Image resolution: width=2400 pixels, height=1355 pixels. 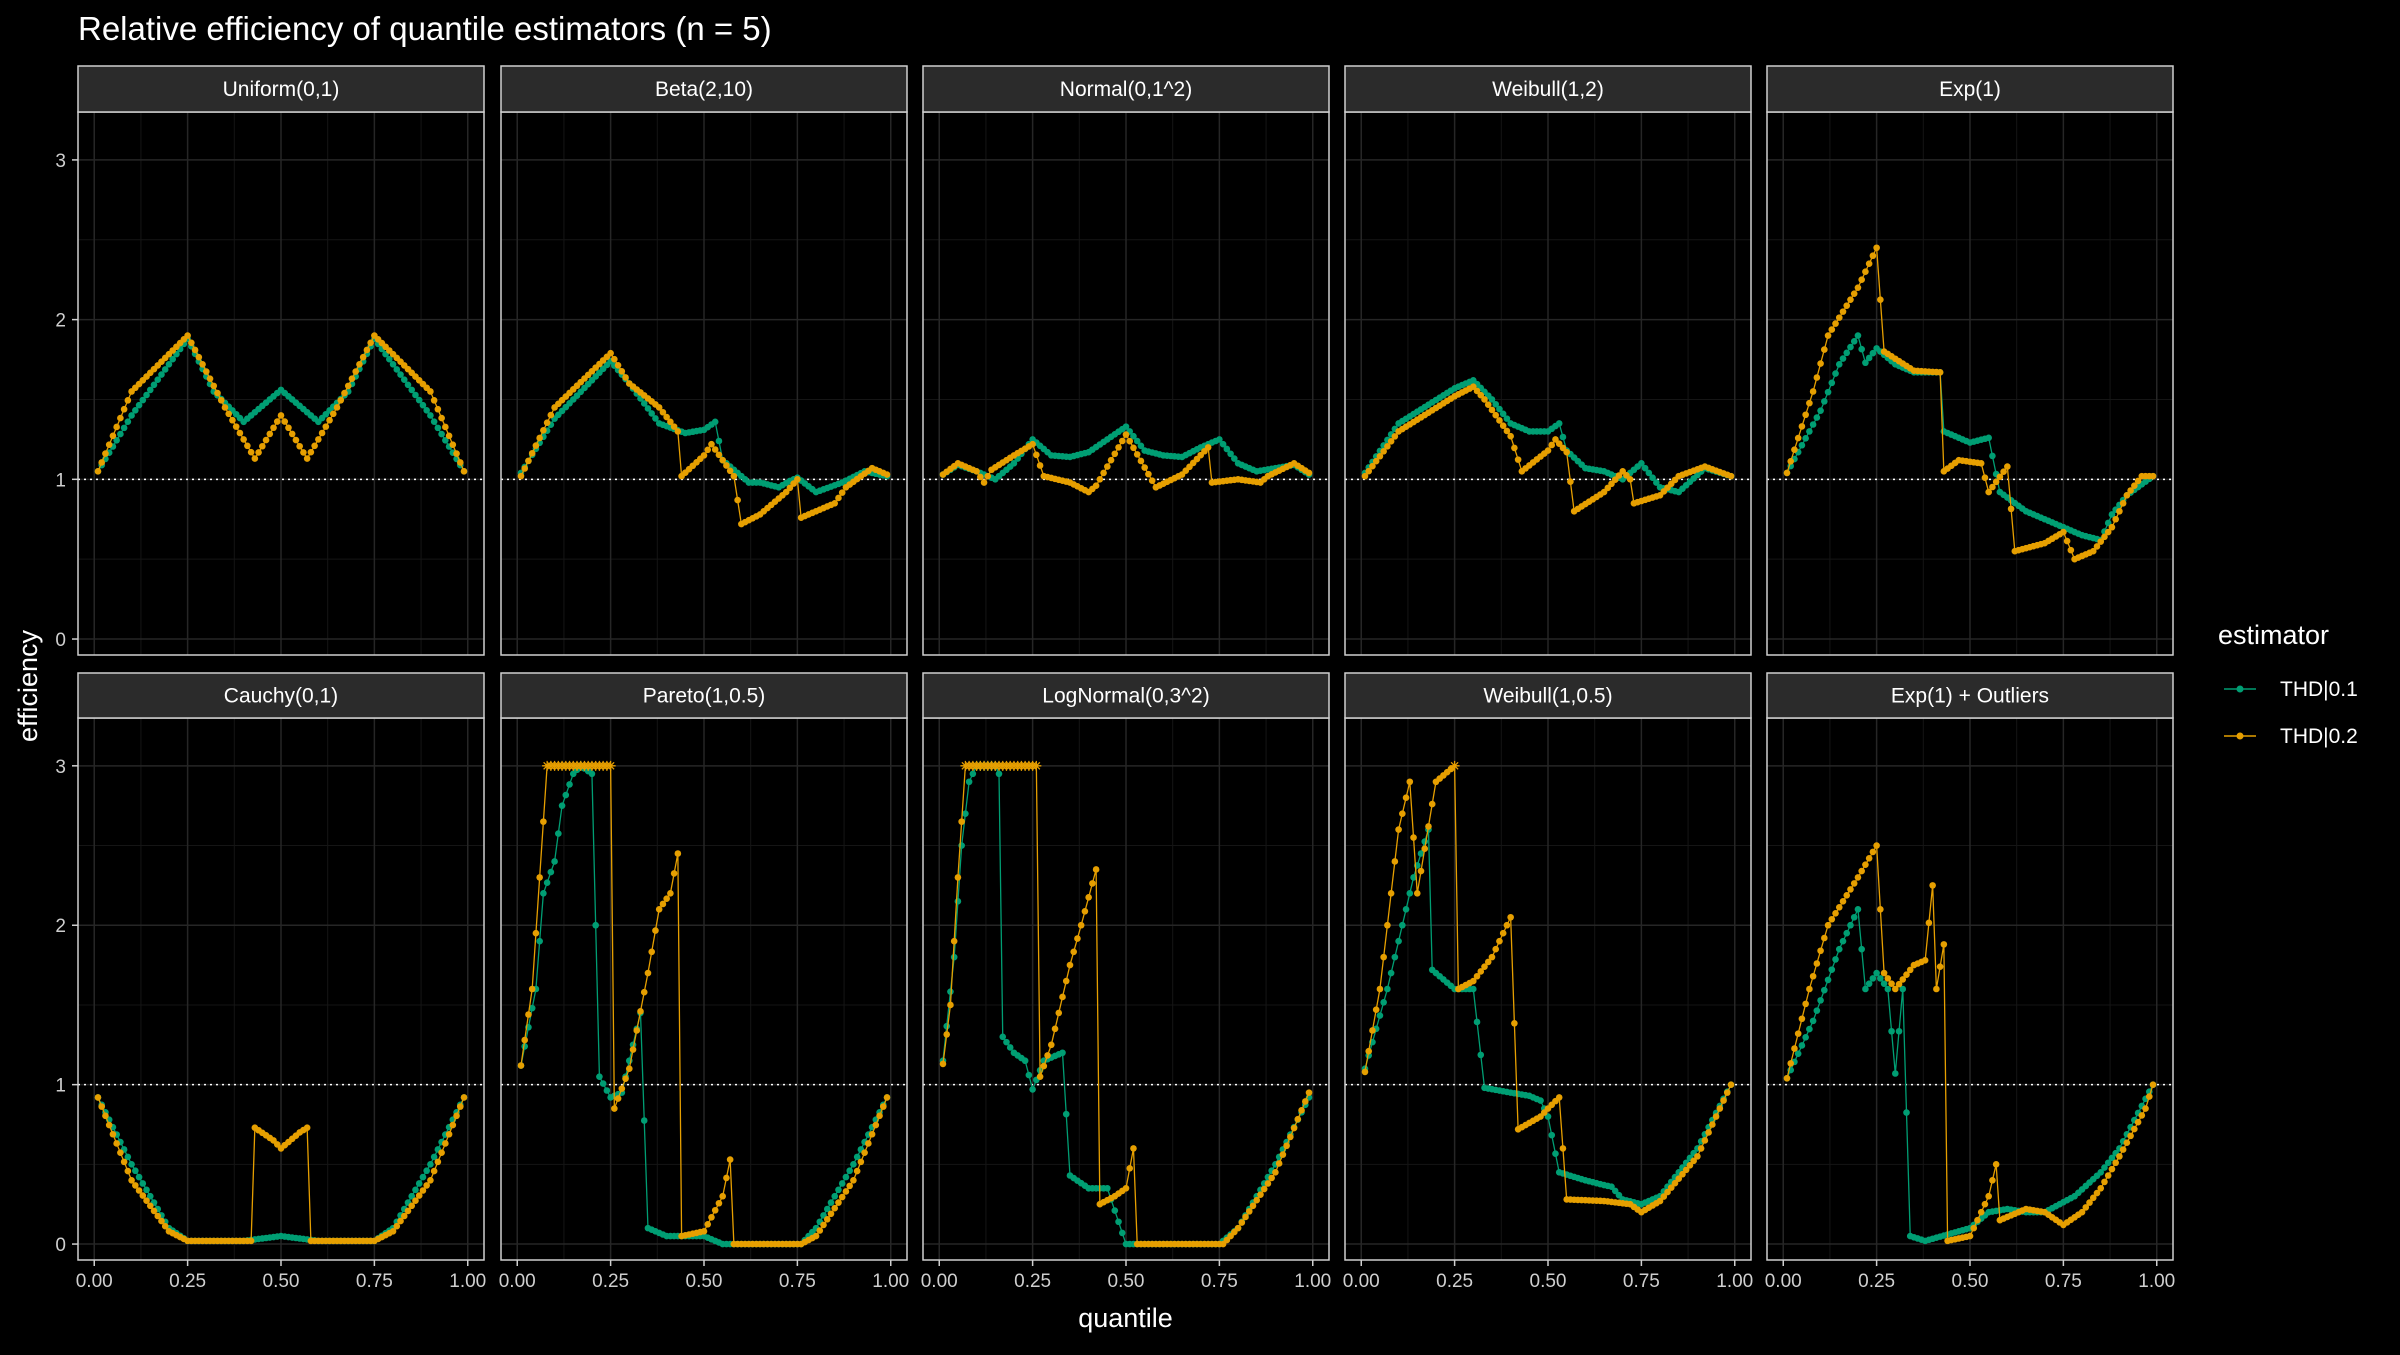 What do you see at coordinates (797, 1281) in the screenshot?
I see `x-tick-label: 0.75` at bounding box center [797, 1281].